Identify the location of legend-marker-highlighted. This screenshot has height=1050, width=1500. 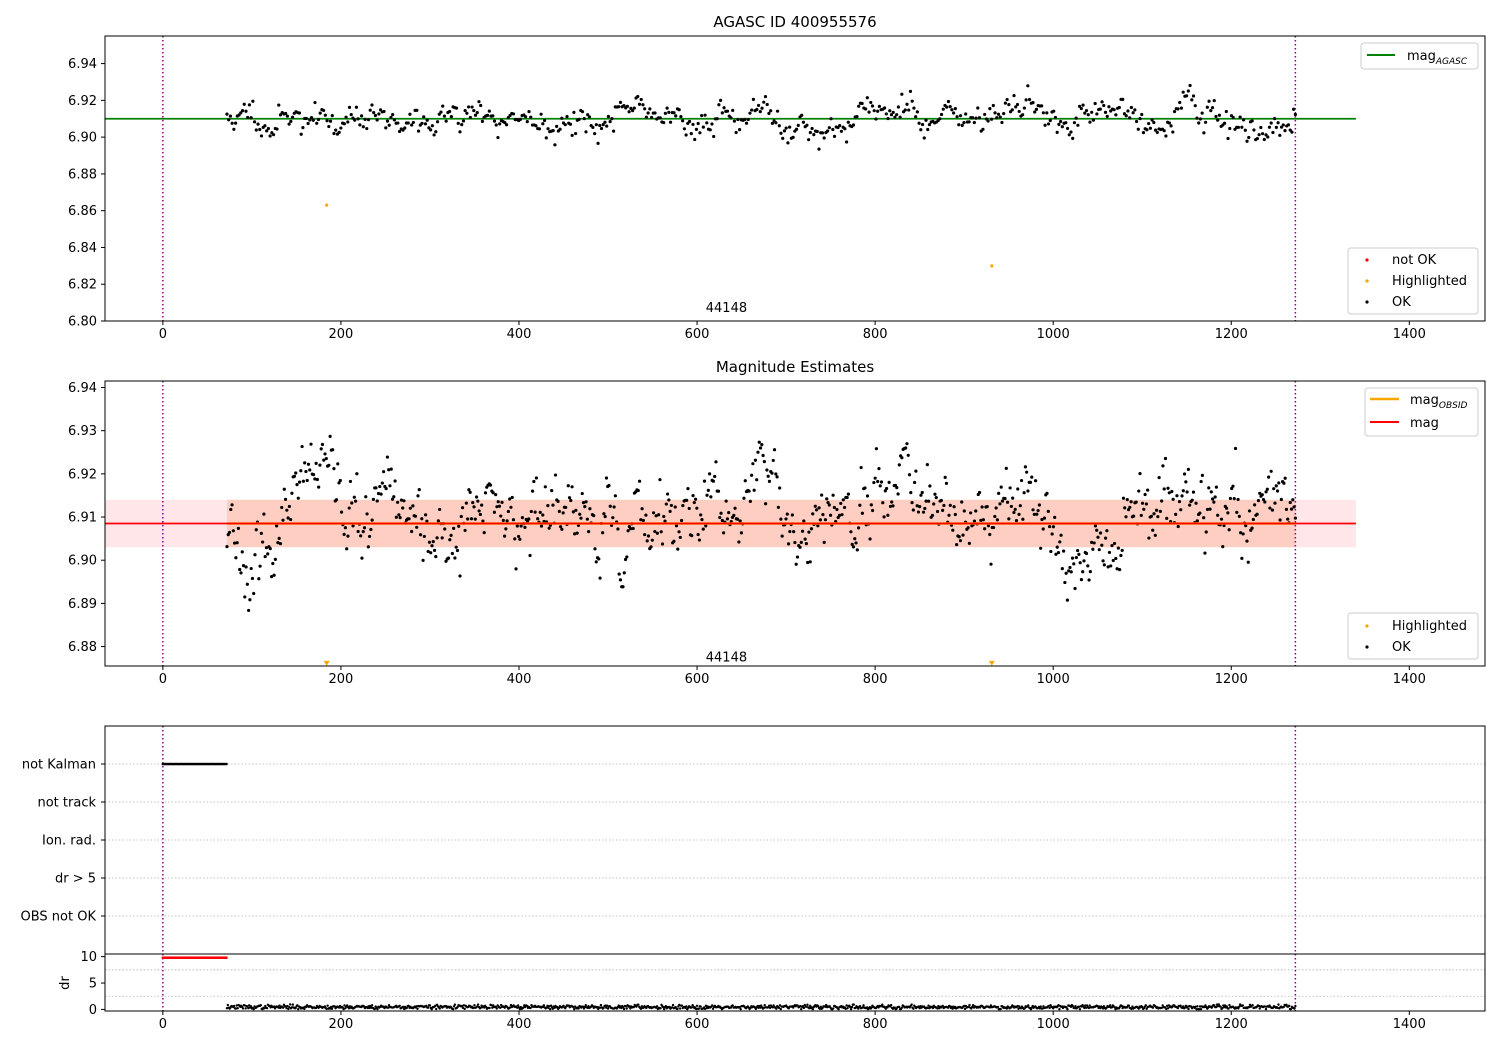
(1367, 281).